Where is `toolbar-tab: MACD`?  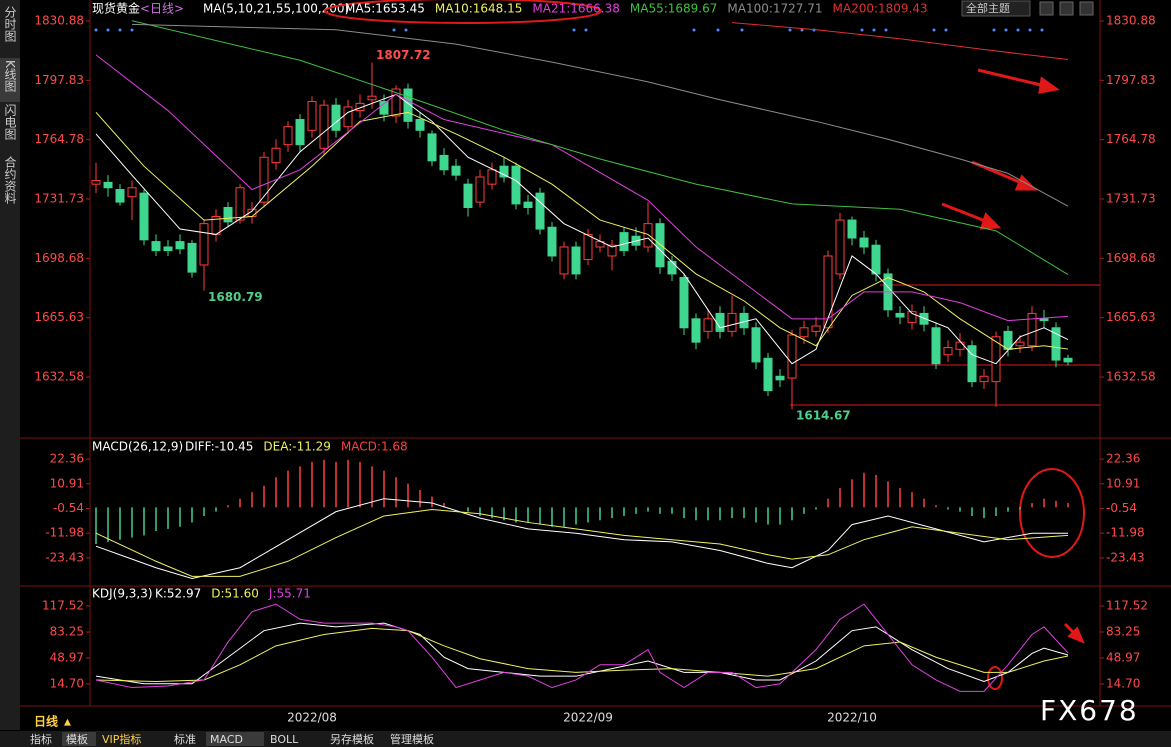 toolbar-tab: MACD is located at coordinates (226, 739).